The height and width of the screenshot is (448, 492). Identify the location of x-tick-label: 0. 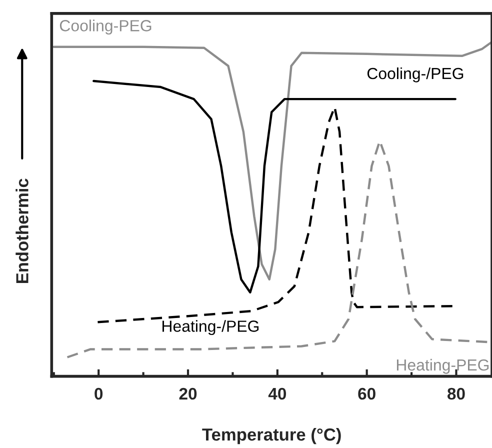
(98, 394).